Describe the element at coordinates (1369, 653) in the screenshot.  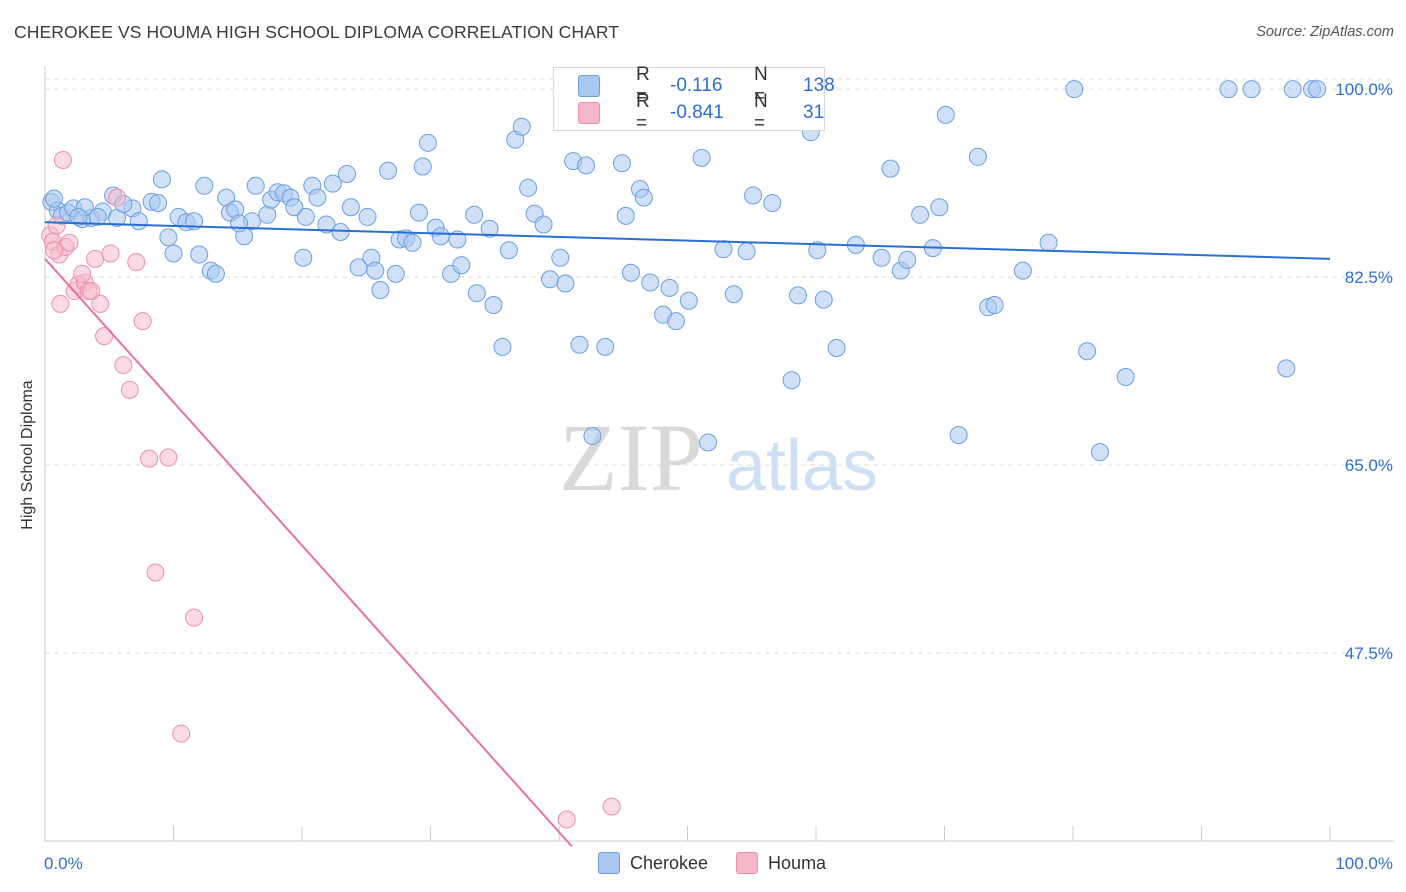
I see `y-tick-label: 47.5%` at that location.